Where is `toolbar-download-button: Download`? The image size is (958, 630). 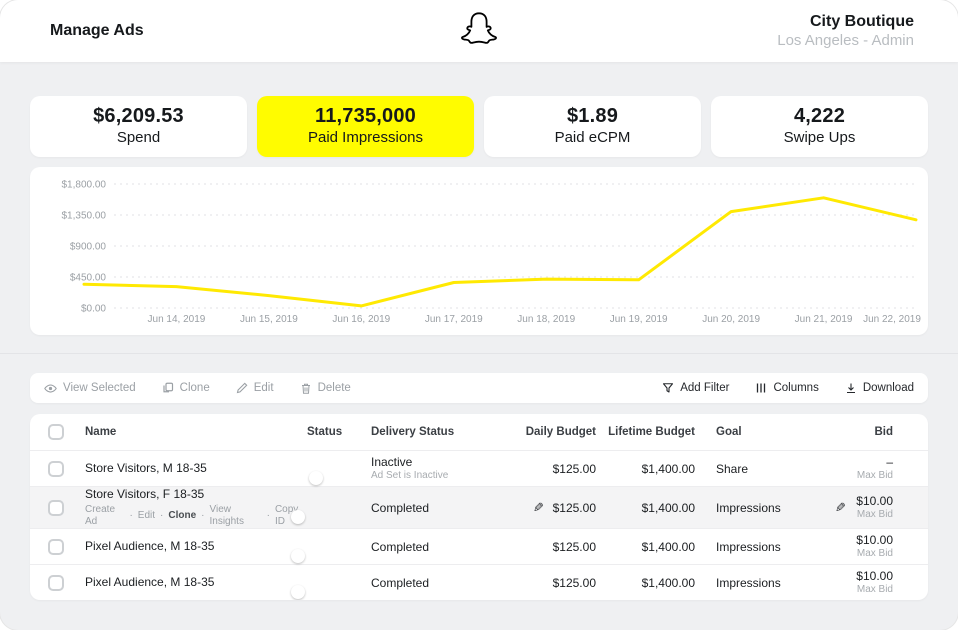 toolbar-download-button: Download is located at coordinates (879, 388).